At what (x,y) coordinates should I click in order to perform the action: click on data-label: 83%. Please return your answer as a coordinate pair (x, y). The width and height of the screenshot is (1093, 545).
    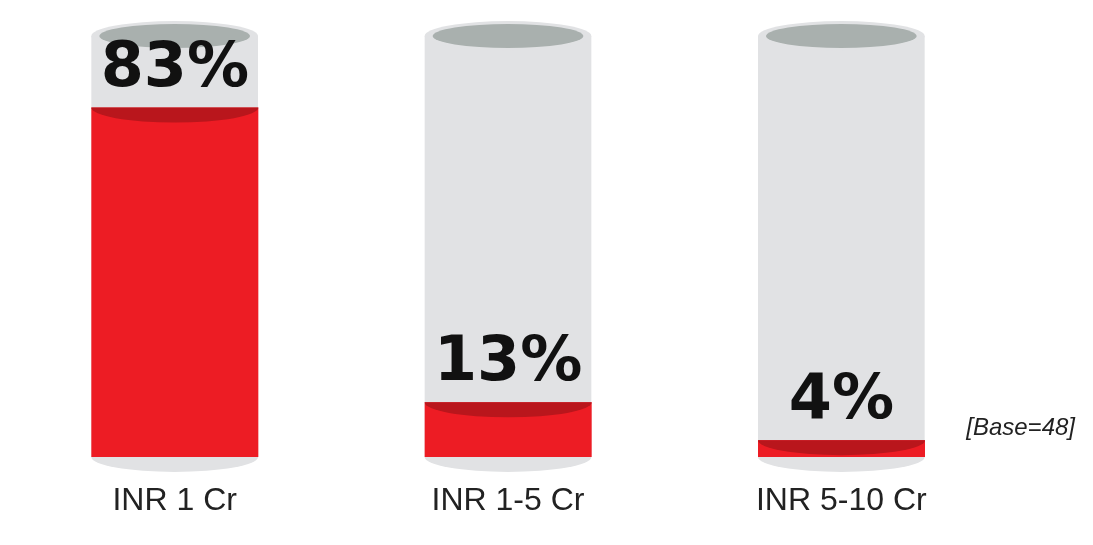
    Looking at the image, I should click on (175, 64).